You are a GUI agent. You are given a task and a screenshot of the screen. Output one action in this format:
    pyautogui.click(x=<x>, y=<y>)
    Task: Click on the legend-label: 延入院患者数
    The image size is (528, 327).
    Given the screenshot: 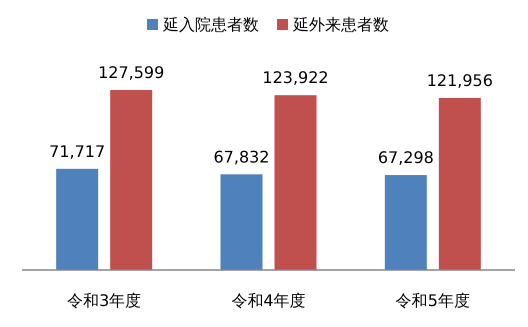 What is the action you would take?
    pyautogui.click(x=210, y=24)
    